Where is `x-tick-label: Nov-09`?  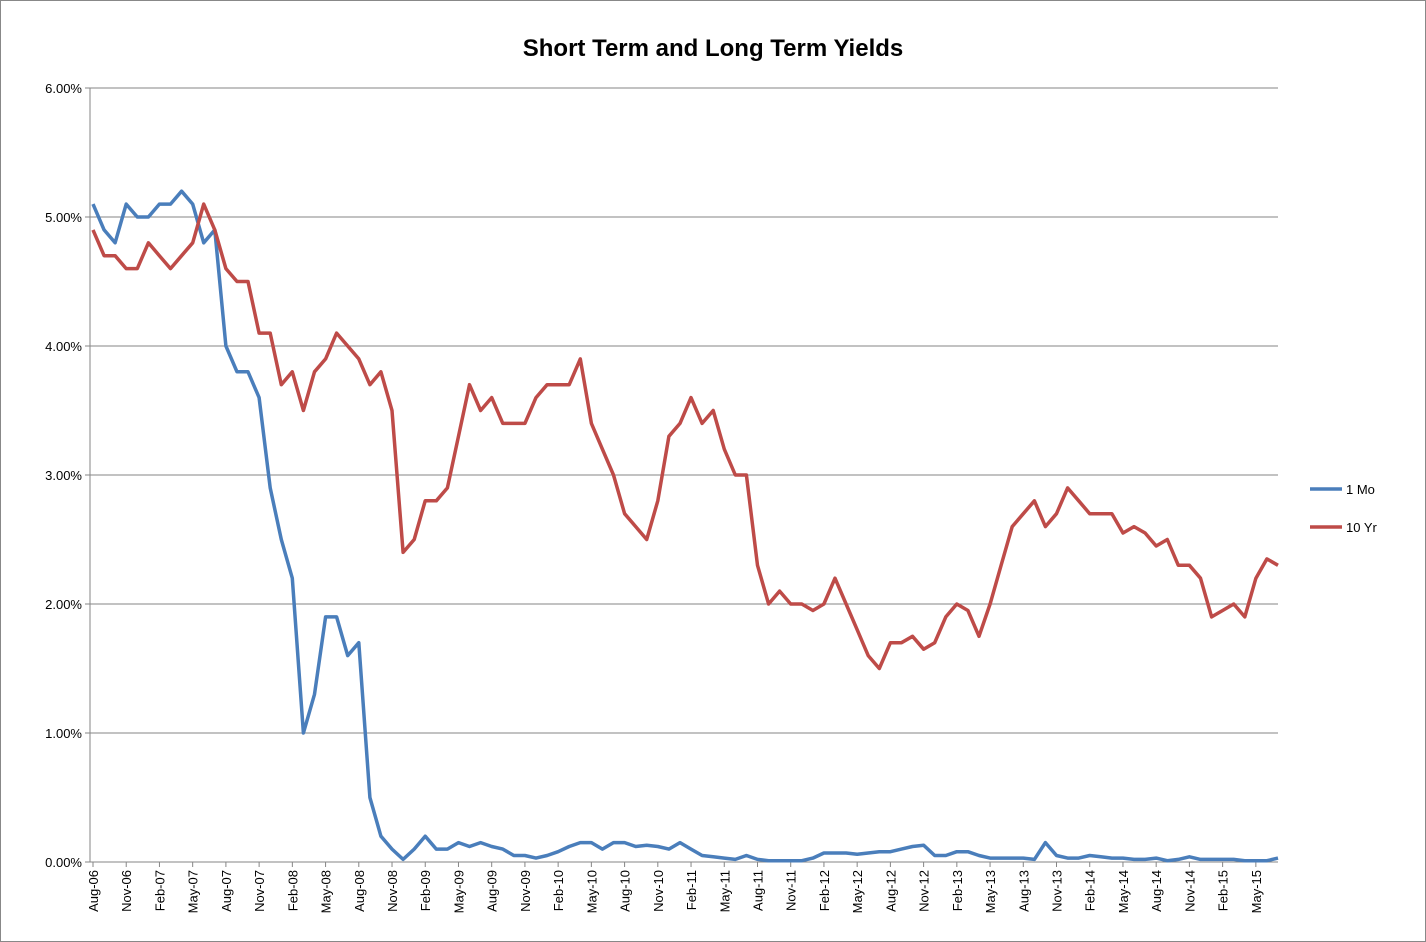
x-tick-label: Nov-09 is located at coordinates (525, 891).